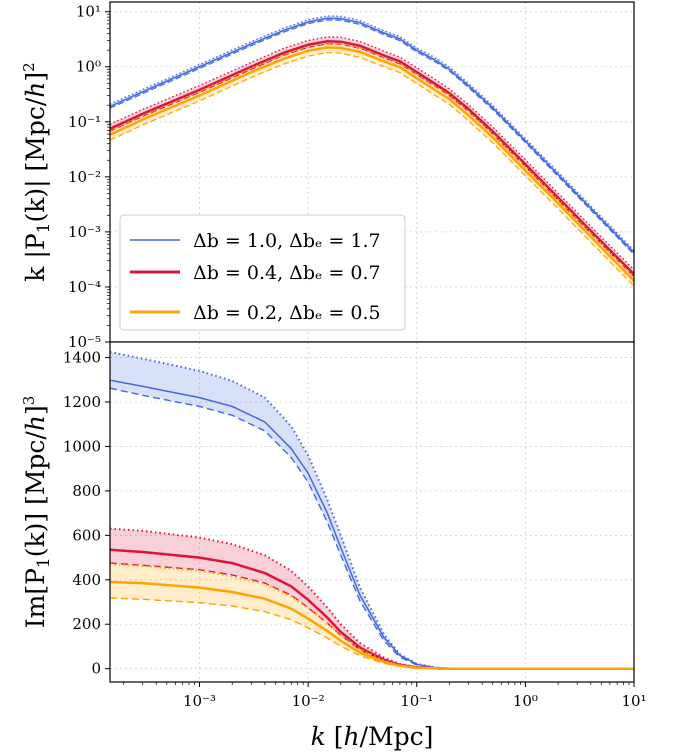 Image resolution: width=676 pixels, height=756 pixels. Describe the element at coordinates (199, 701) in the screenshot. I see `bottom-x-tick-label: 10⁻³` at that location.